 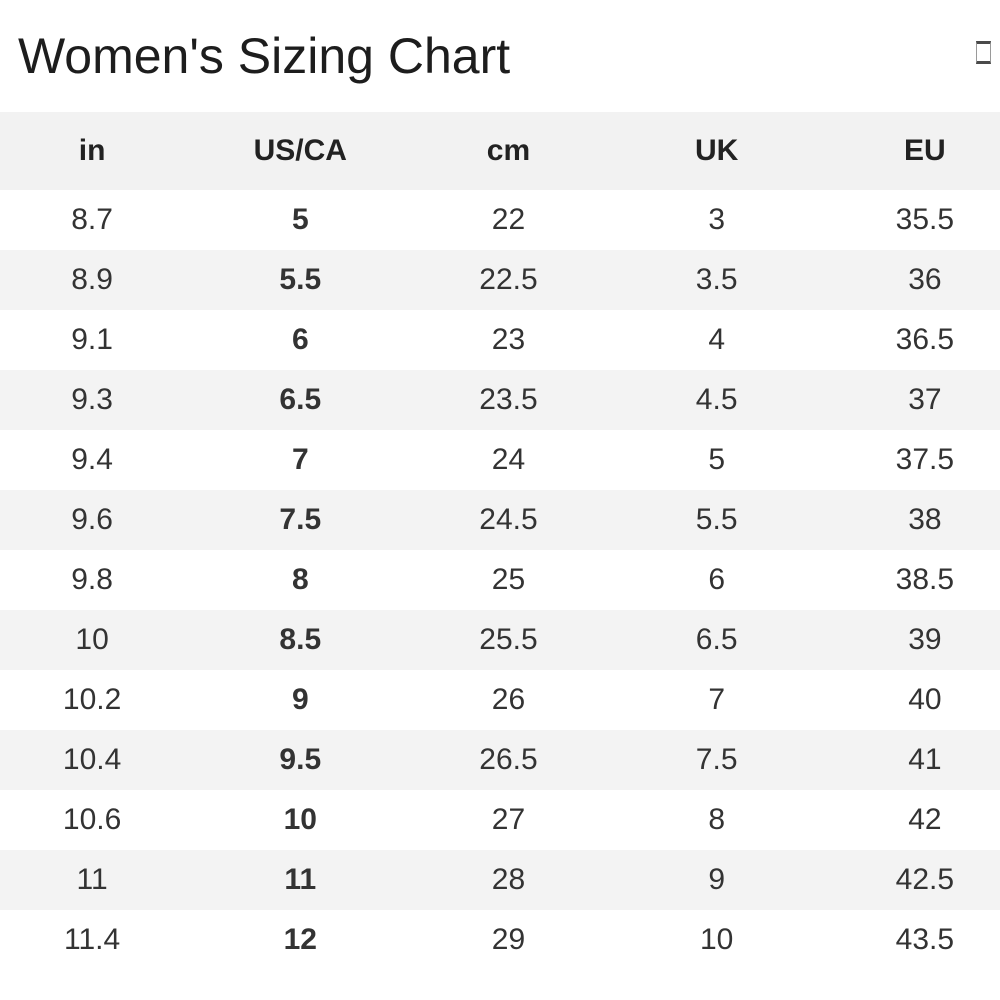 What do you see at coordinates (300, 819) in the screenshot?
I see `cell-us-ca: 10` at bounding box center [300, 819].